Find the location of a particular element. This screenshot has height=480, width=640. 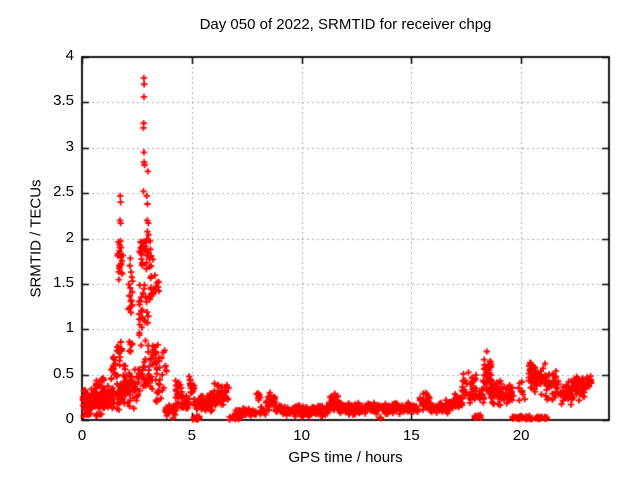

y-tick-label: 1.5 is located at coordinates (63, 282).